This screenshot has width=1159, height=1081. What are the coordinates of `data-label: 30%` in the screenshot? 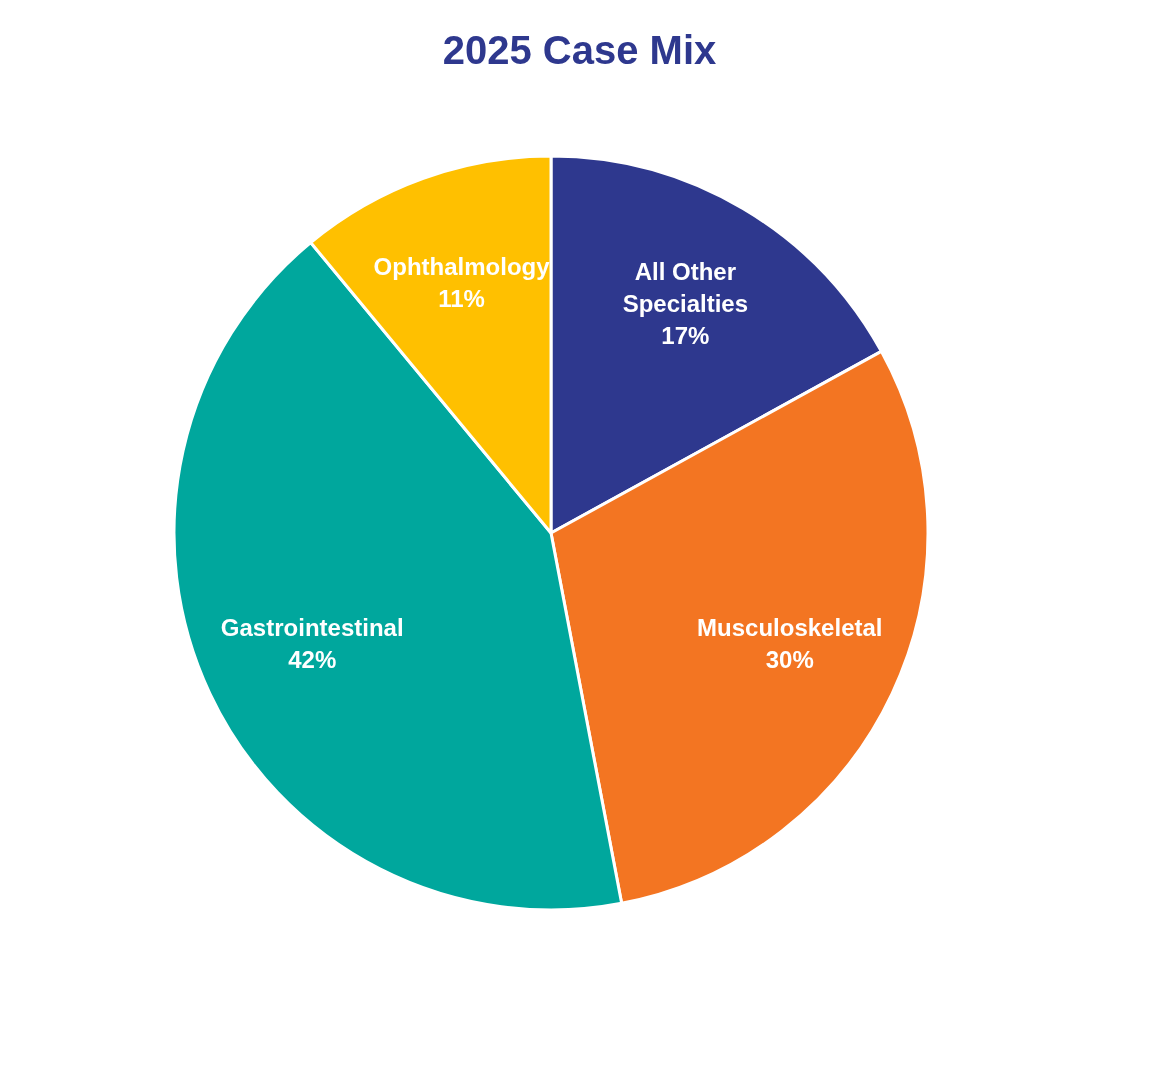 It's located at (789, 659).